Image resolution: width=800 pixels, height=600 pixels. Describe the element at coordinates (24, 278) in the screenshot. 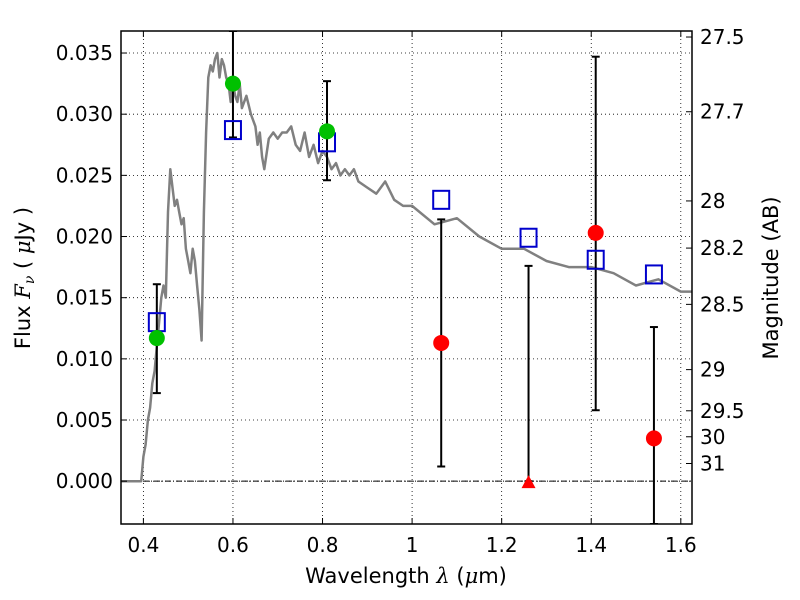

I see `y-axis-label: Flux Fν ( μJy )` at that location.